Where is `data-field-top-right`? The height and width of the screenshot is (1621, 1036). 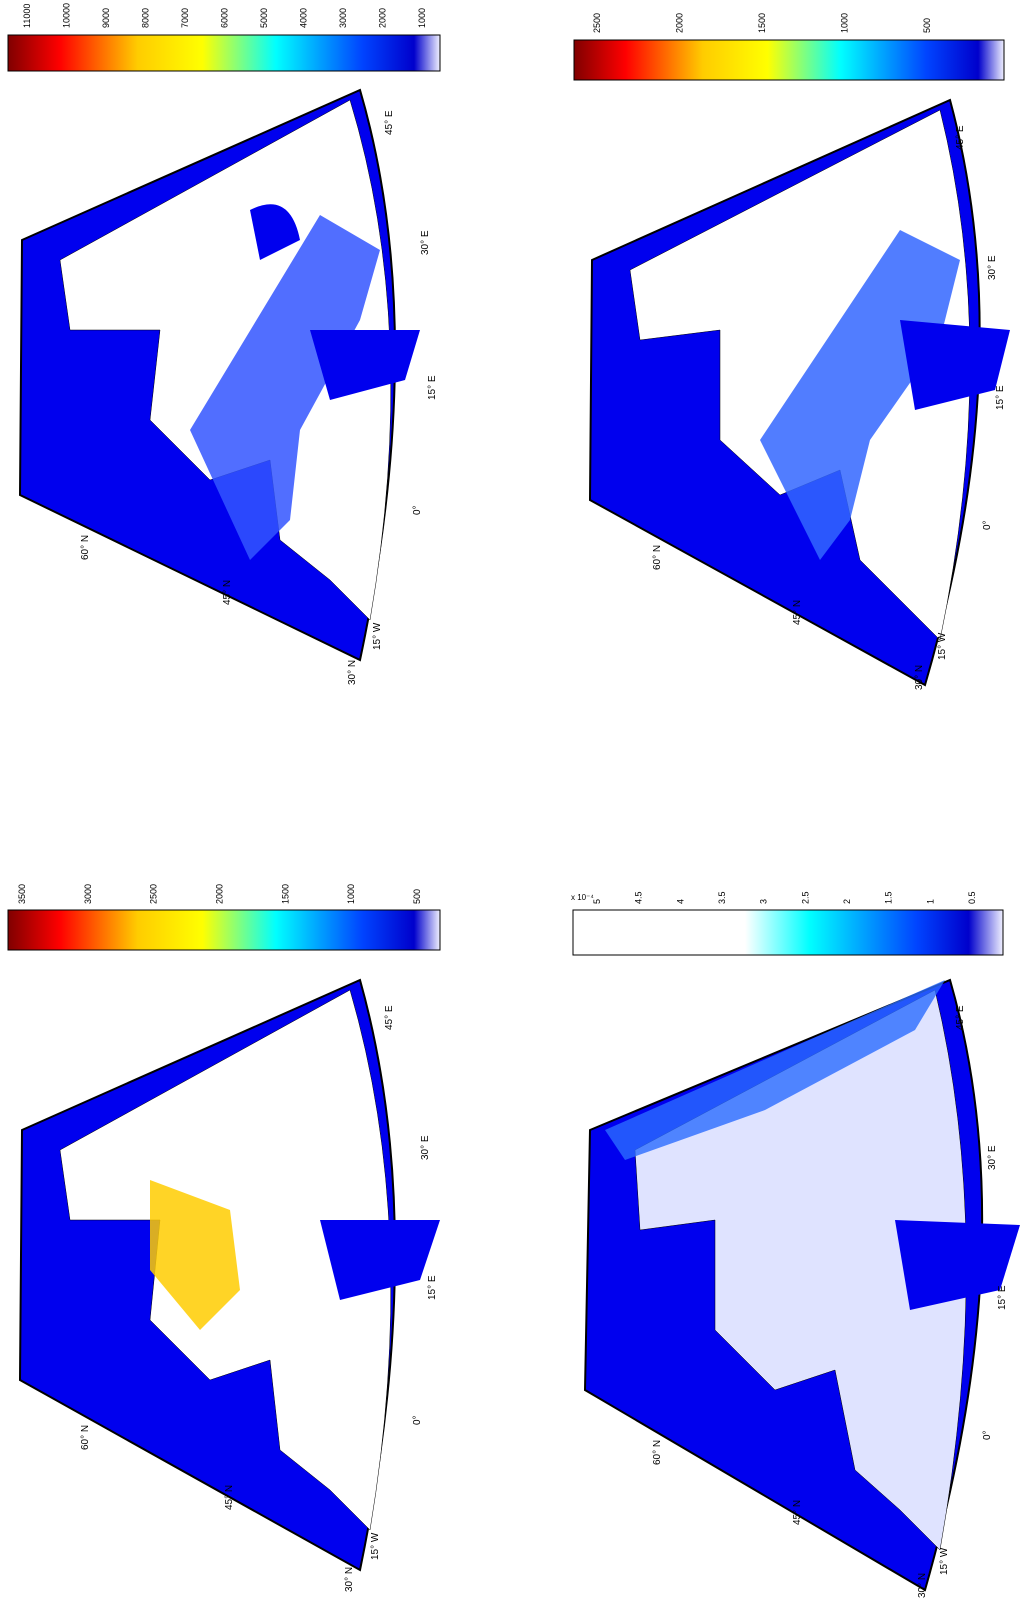 data-field-top-right is located at coordinates (860, 395).